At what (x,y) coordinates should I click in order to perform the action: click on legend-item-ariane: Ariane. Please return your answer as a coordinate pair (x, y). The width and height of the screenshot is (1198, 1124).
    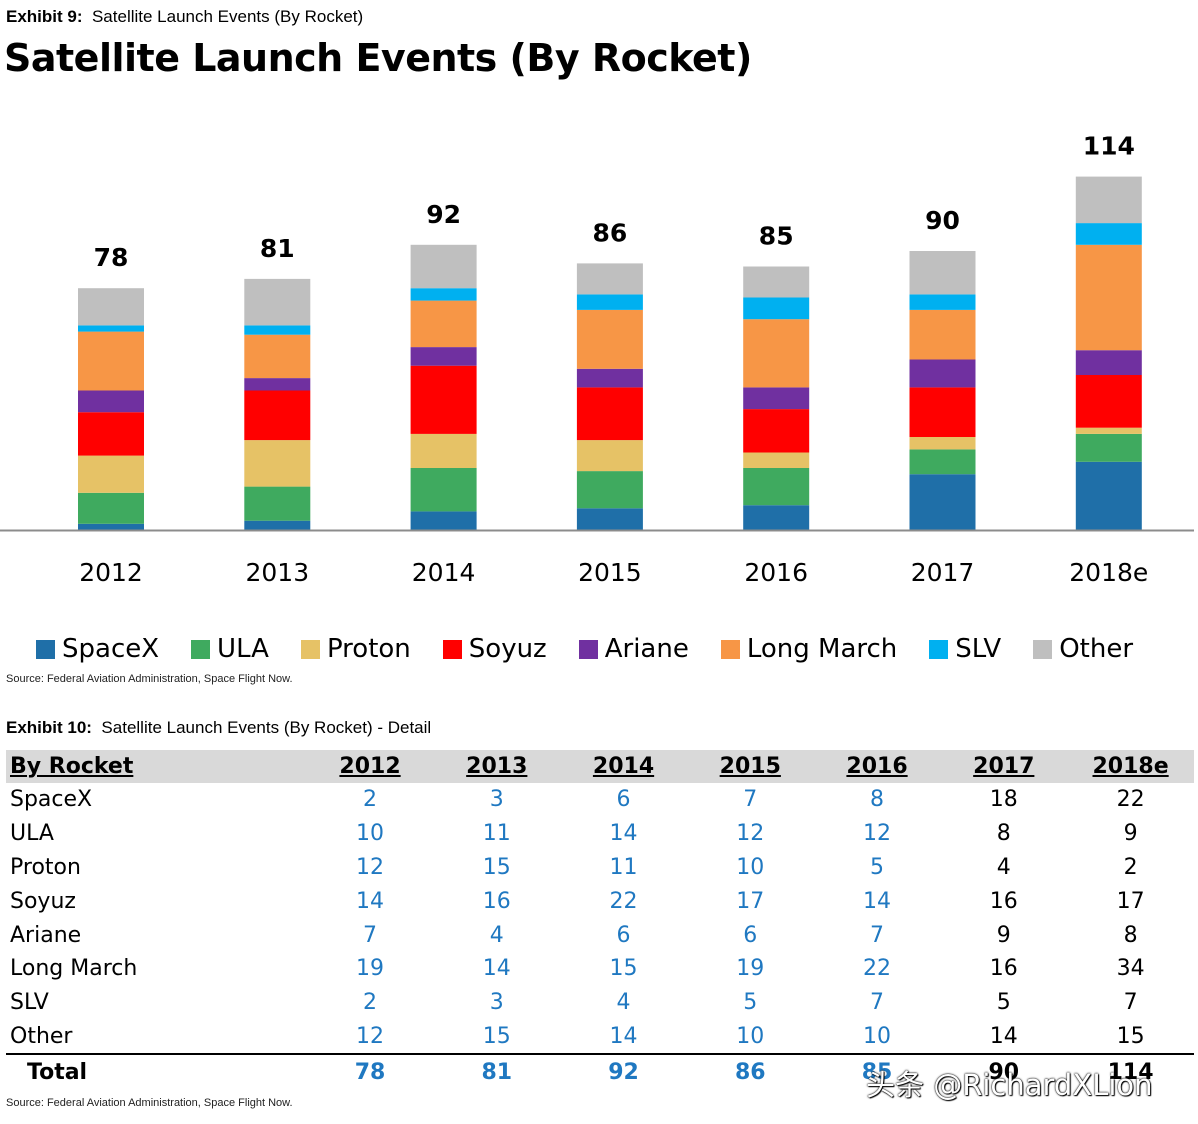
    Looking at the image, I should click on (633, 649).